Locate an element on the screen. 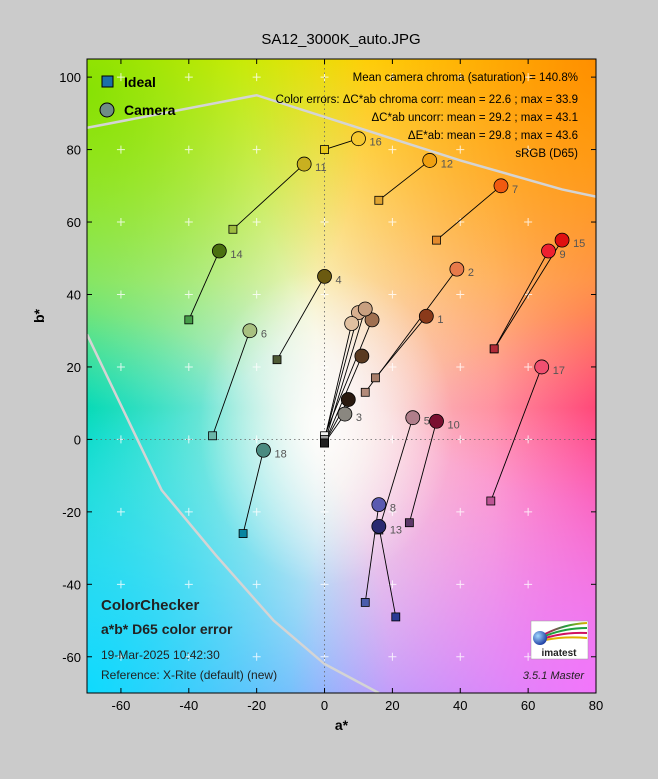 The height and width of the screenshot is (779, 658). summary-uncorr: ΔC*ab uncorr: mean = 29.2 ; max = 43.1 is located at coordinates (475, 118).